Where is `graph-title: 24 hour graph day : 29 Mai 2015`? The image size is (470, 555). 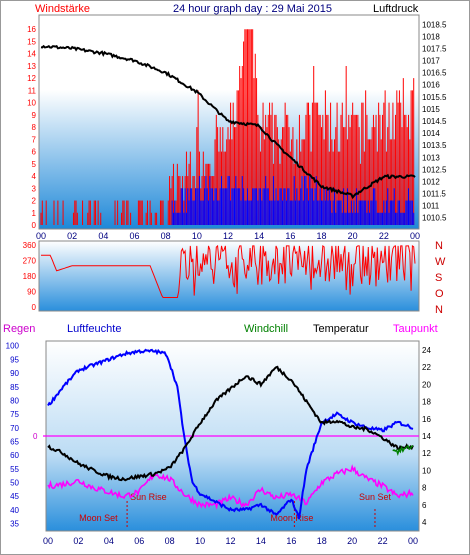
graph-title: 24 hour graph day : 29 Mai 2015 is located at coordinates (252, 9).